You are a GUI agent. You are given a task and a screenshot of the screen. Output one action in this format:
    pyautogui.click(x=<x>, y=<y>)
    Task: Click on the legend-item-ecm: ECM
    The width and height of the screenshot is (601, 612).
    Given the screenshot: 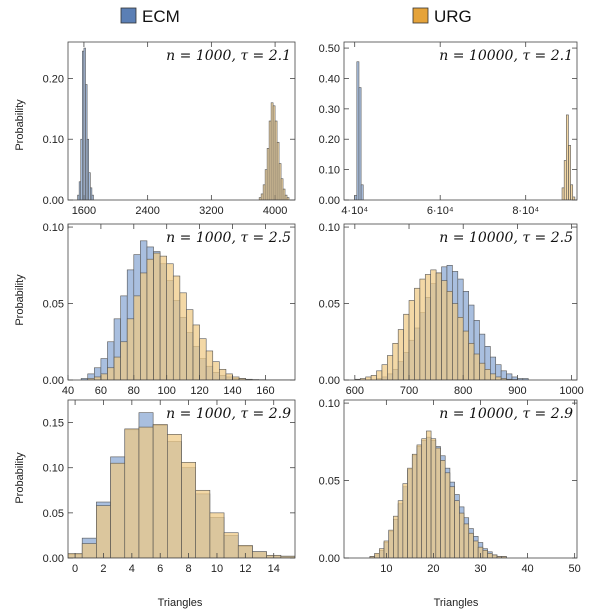 What is the action you would take?
    pyautogui.click(x=150, y=16)
    